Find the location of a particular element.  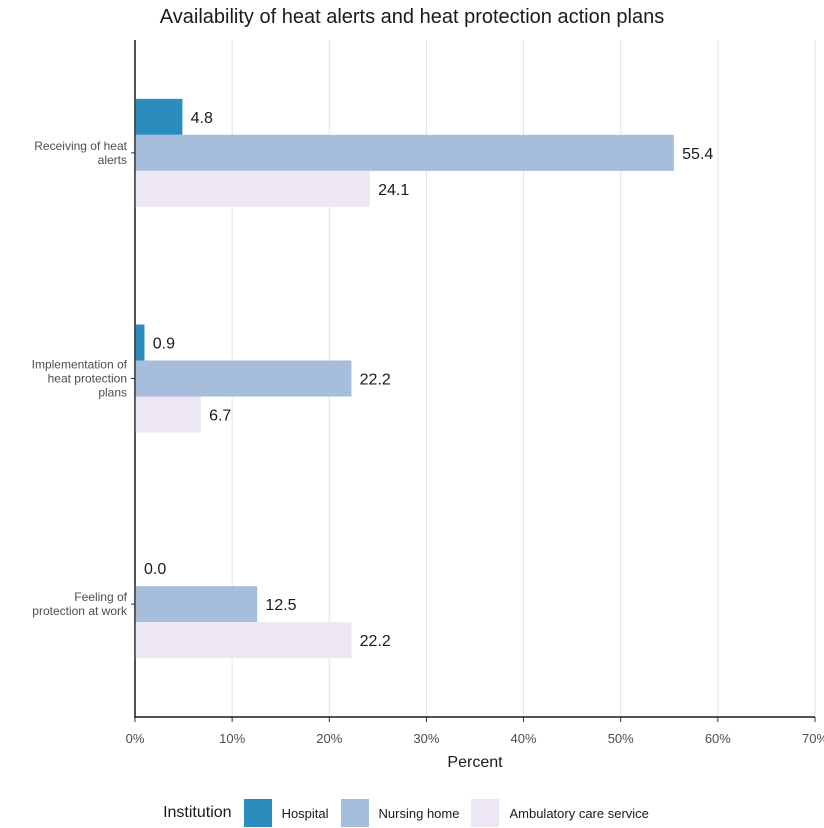

data-label: 24.1 is located at coordinates (393, 190).